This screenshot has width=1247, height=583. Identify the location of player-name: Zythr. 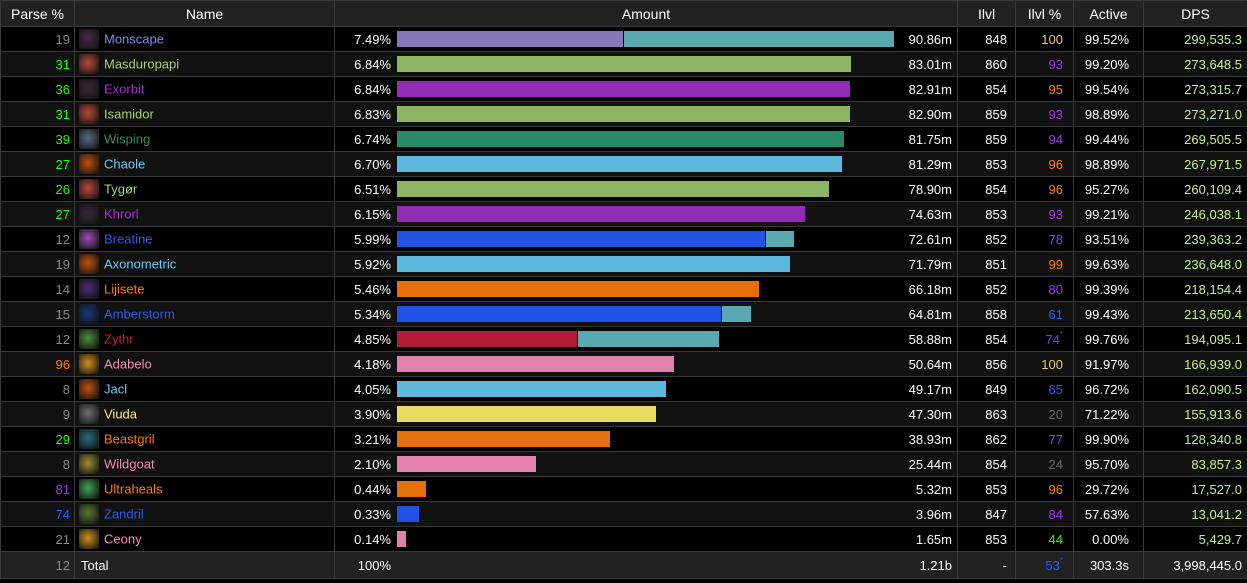
(119, 339).